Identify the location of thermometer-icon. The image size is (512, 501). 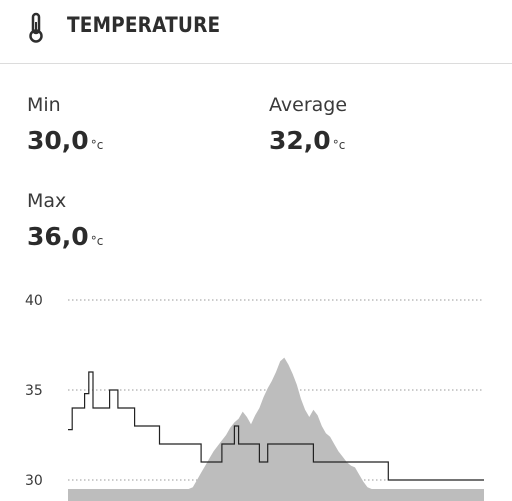
(36, 28).